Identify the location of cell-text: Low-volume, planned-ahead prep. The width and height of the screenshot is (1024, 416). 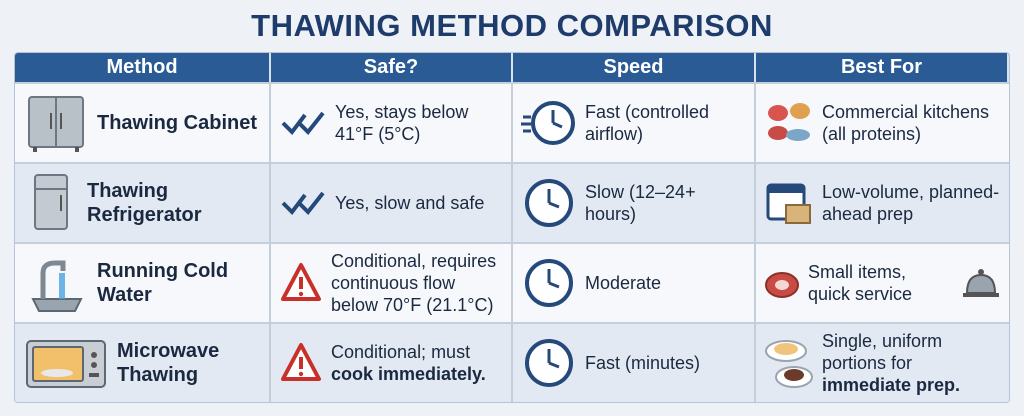
(911, 203).